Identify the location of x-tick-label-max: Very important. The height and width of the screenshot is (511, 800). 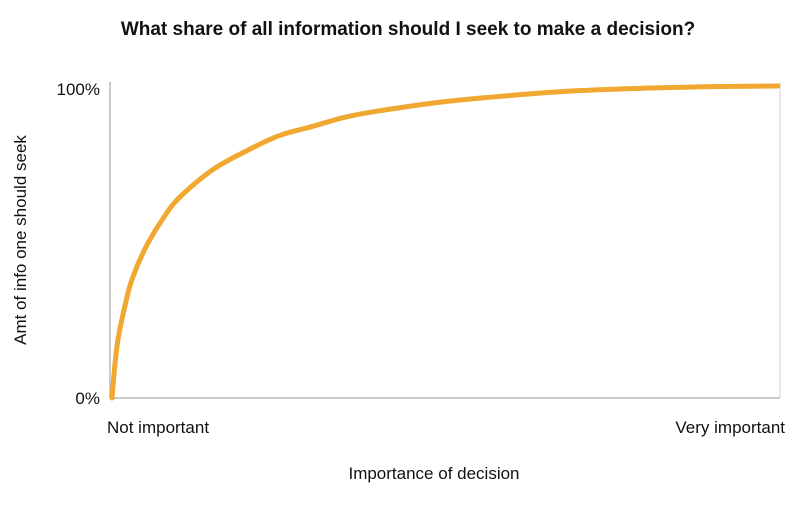
(730, 427).